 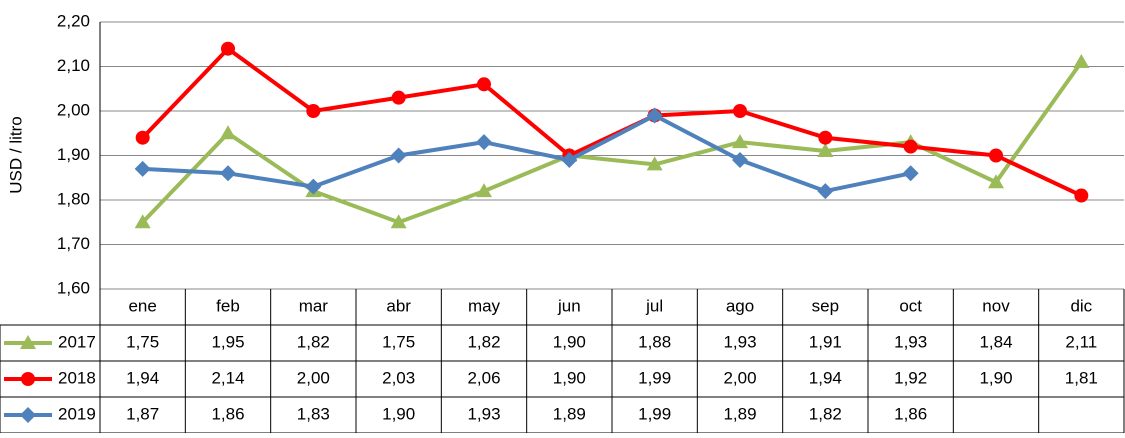 I want to click on table-value: 1,83, so click(x=313, y=413).